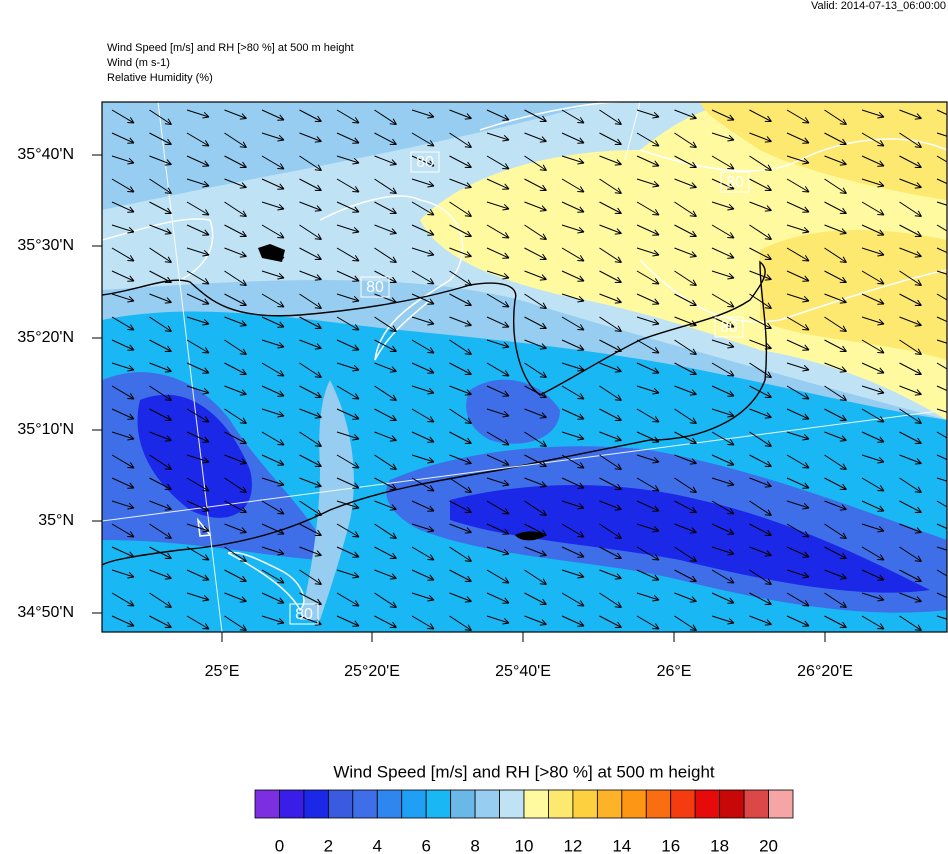  I want to click on lat-label: 35°40'N, so click(45, 154).